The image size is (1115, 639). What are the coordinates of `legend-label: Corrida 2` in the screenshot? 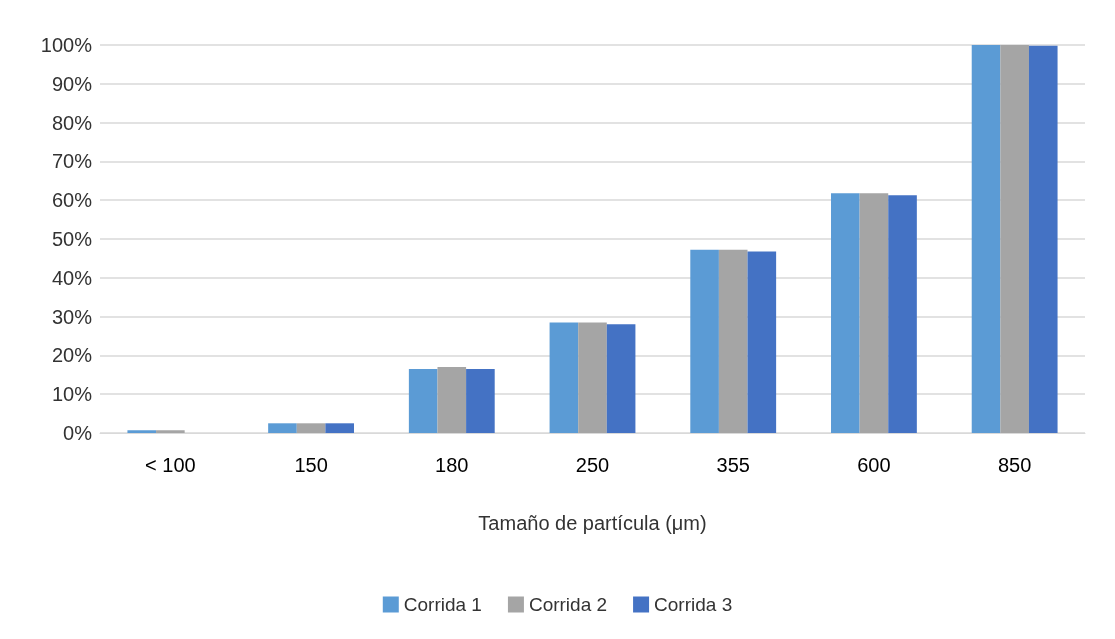 It's located at (568, 604).